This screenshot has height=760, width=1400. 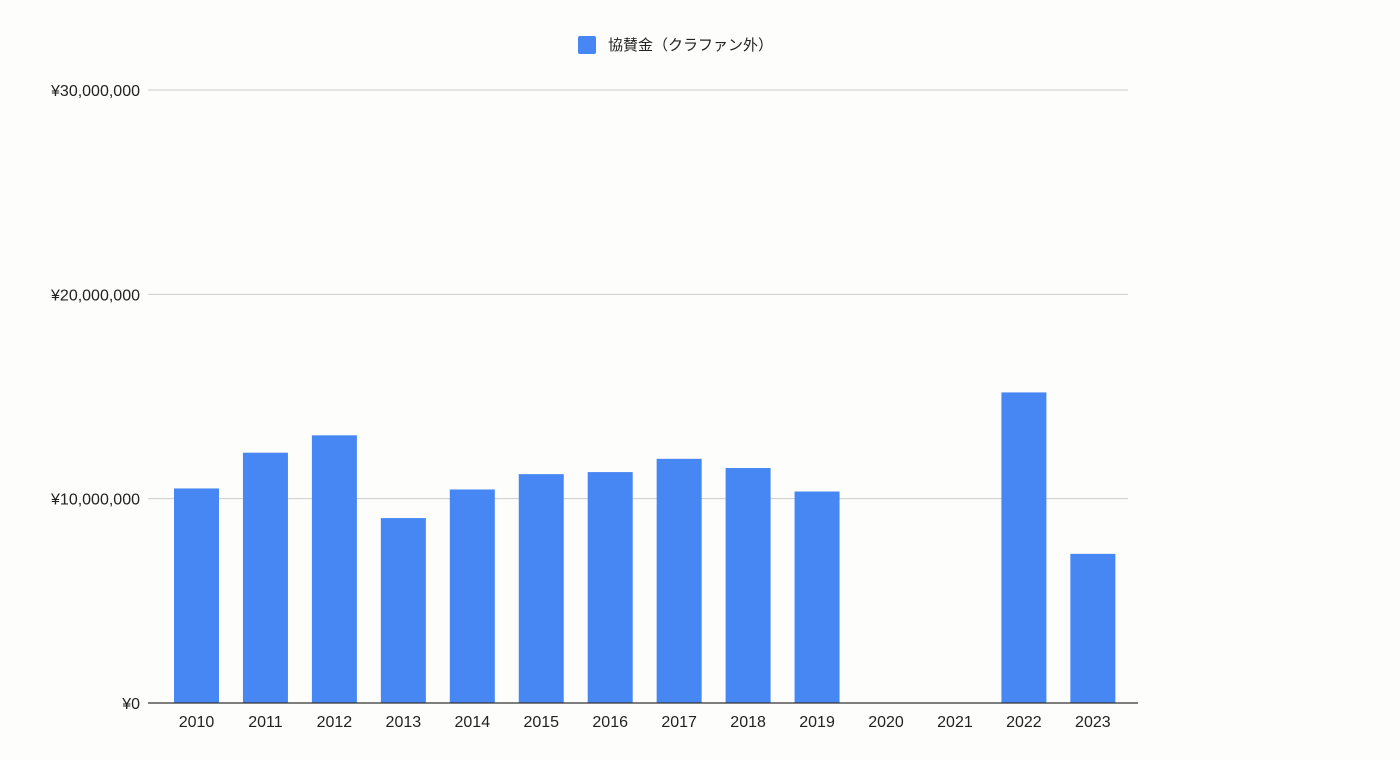 I want to click on x-tick-label: 2021, so click(x=955, y=722).